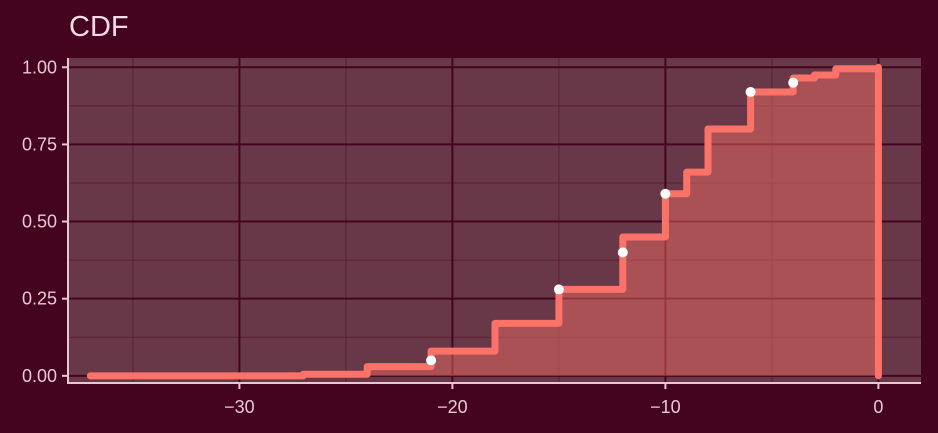  Describe the element at coordinates (665, 407) in the screenshot. I see `x-tick-label: −10` at that location.